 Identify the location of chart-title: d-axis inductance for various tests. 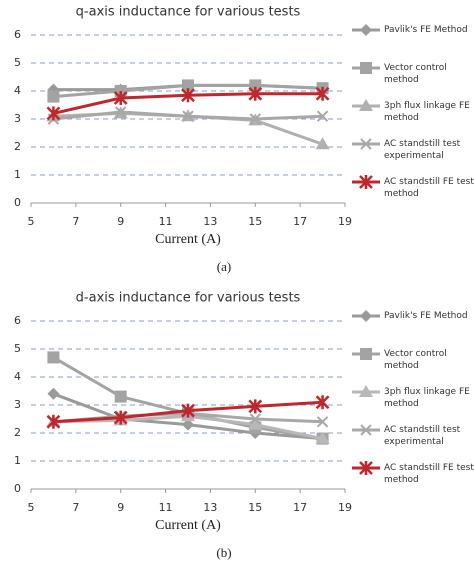
(188, 298).